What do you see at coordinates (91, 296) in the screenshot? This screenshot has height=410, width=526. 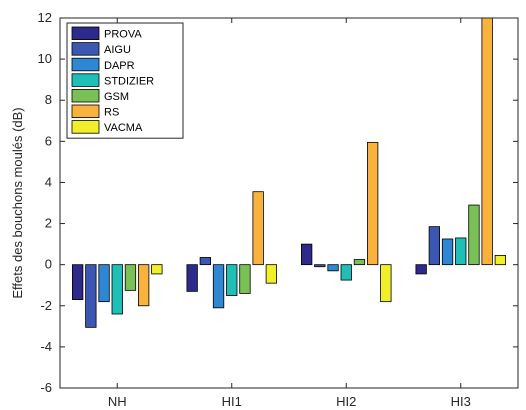 I see `bar-aigu-nh` at bounding box center [91, 296].